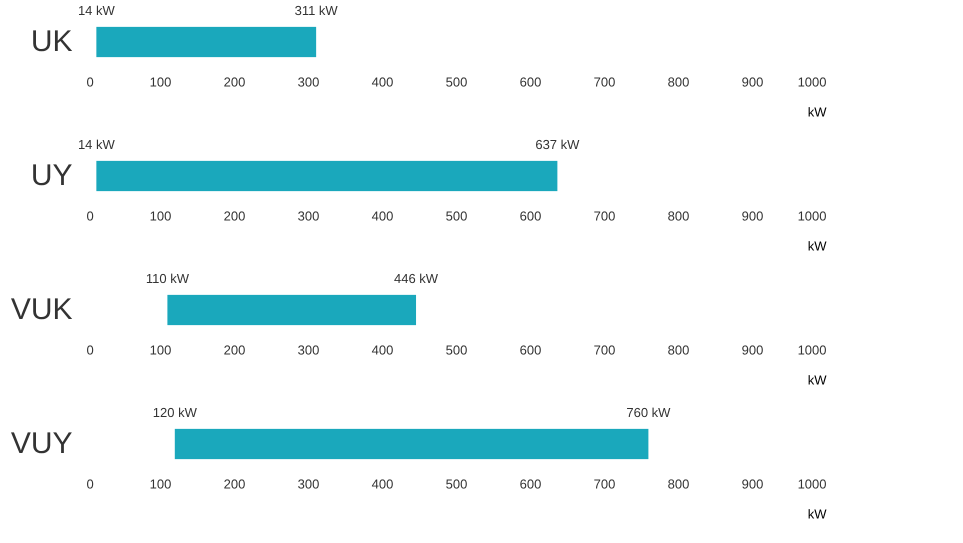  I want to click on annotation: 110 kW, so click(168, 278).